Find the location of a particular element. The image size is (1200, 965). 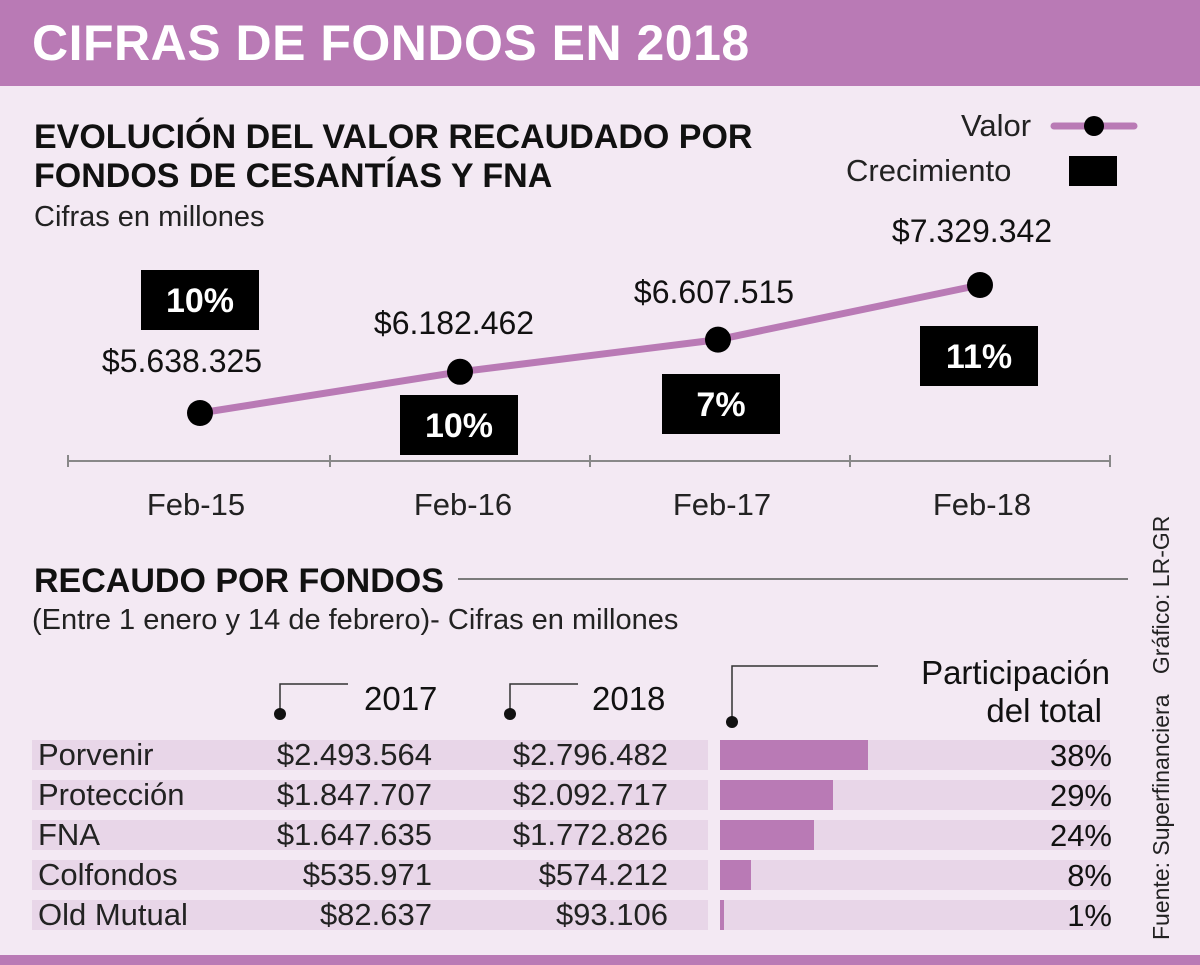

table-row-fna is located at coordinates (370, 835).